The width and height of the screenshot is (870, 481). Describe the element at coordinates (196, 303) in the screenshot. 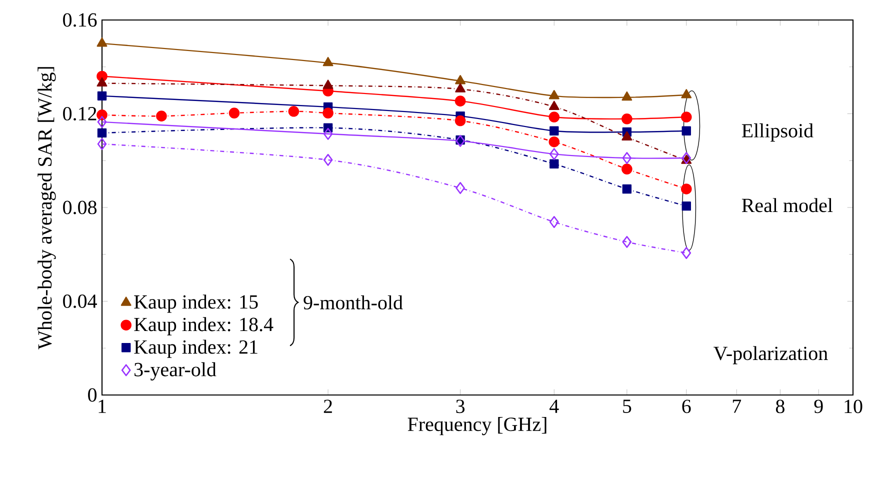

I see `legend-label: Kaup index: 15` at that location.